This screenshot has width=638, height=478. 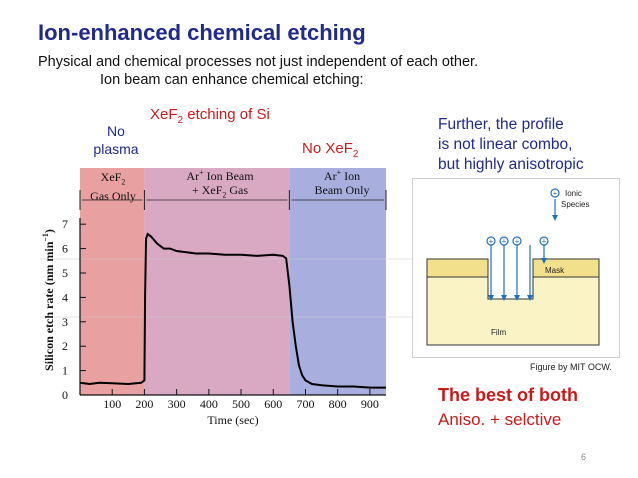 What do you see at coordinates (193, 176) in the screenshot?
I see `region2-ar: Ar` at bounding box center [193, 176].